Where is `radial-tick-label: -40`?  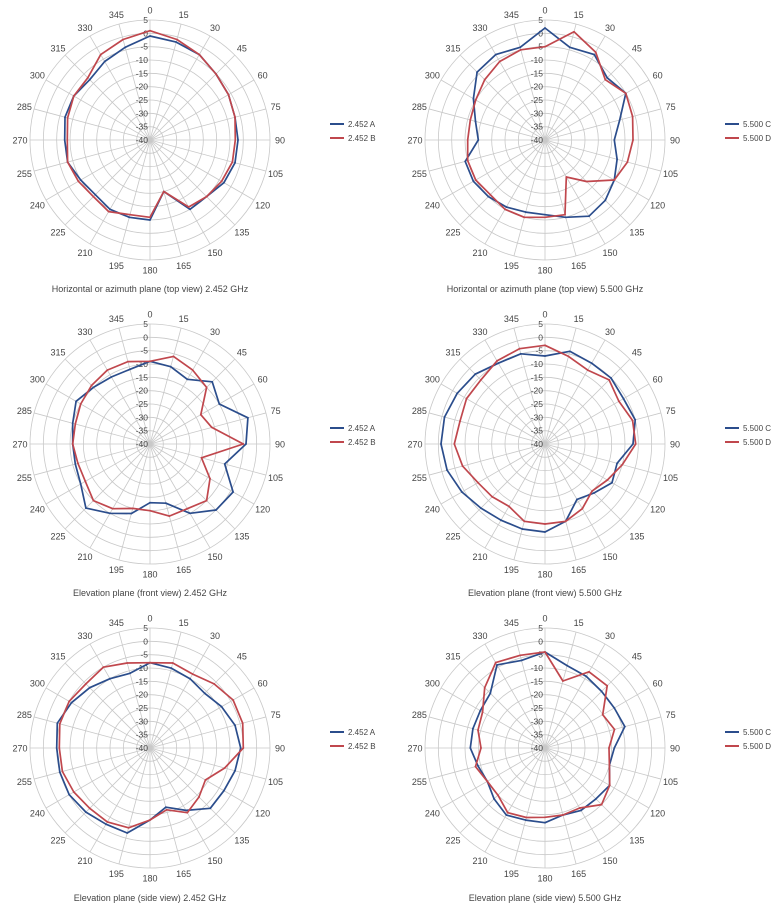
radial-tick-label: -40 is located at coordinates (142, 748).